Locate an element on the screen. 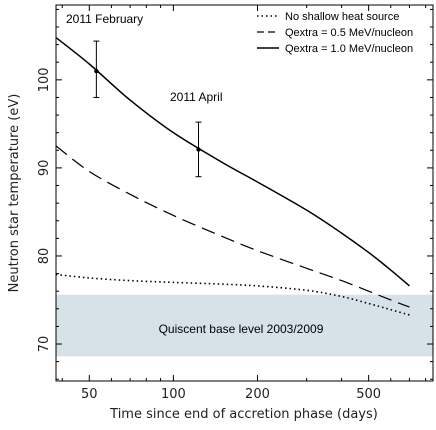 This screenshot has width=436, height=430. x-tick-label: 50 is located at coordinates (89, 394).